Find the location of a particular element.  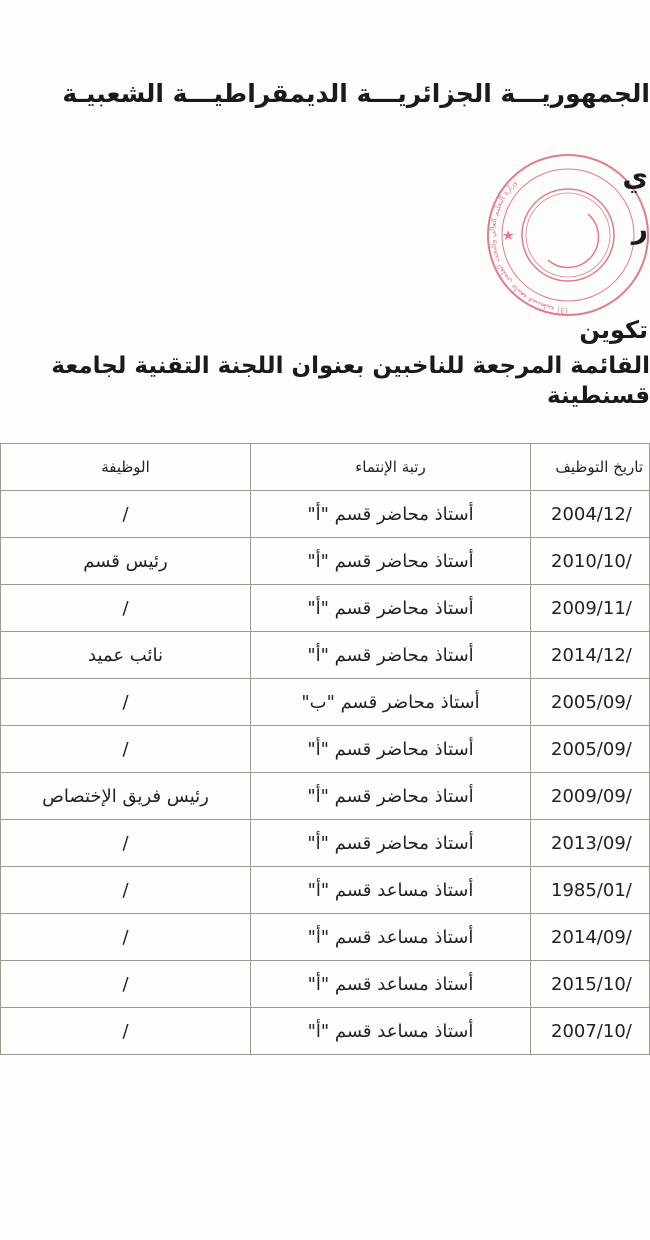

column-header-hire-date: تاريخ التوظيف is located at coordinates (590, 467).